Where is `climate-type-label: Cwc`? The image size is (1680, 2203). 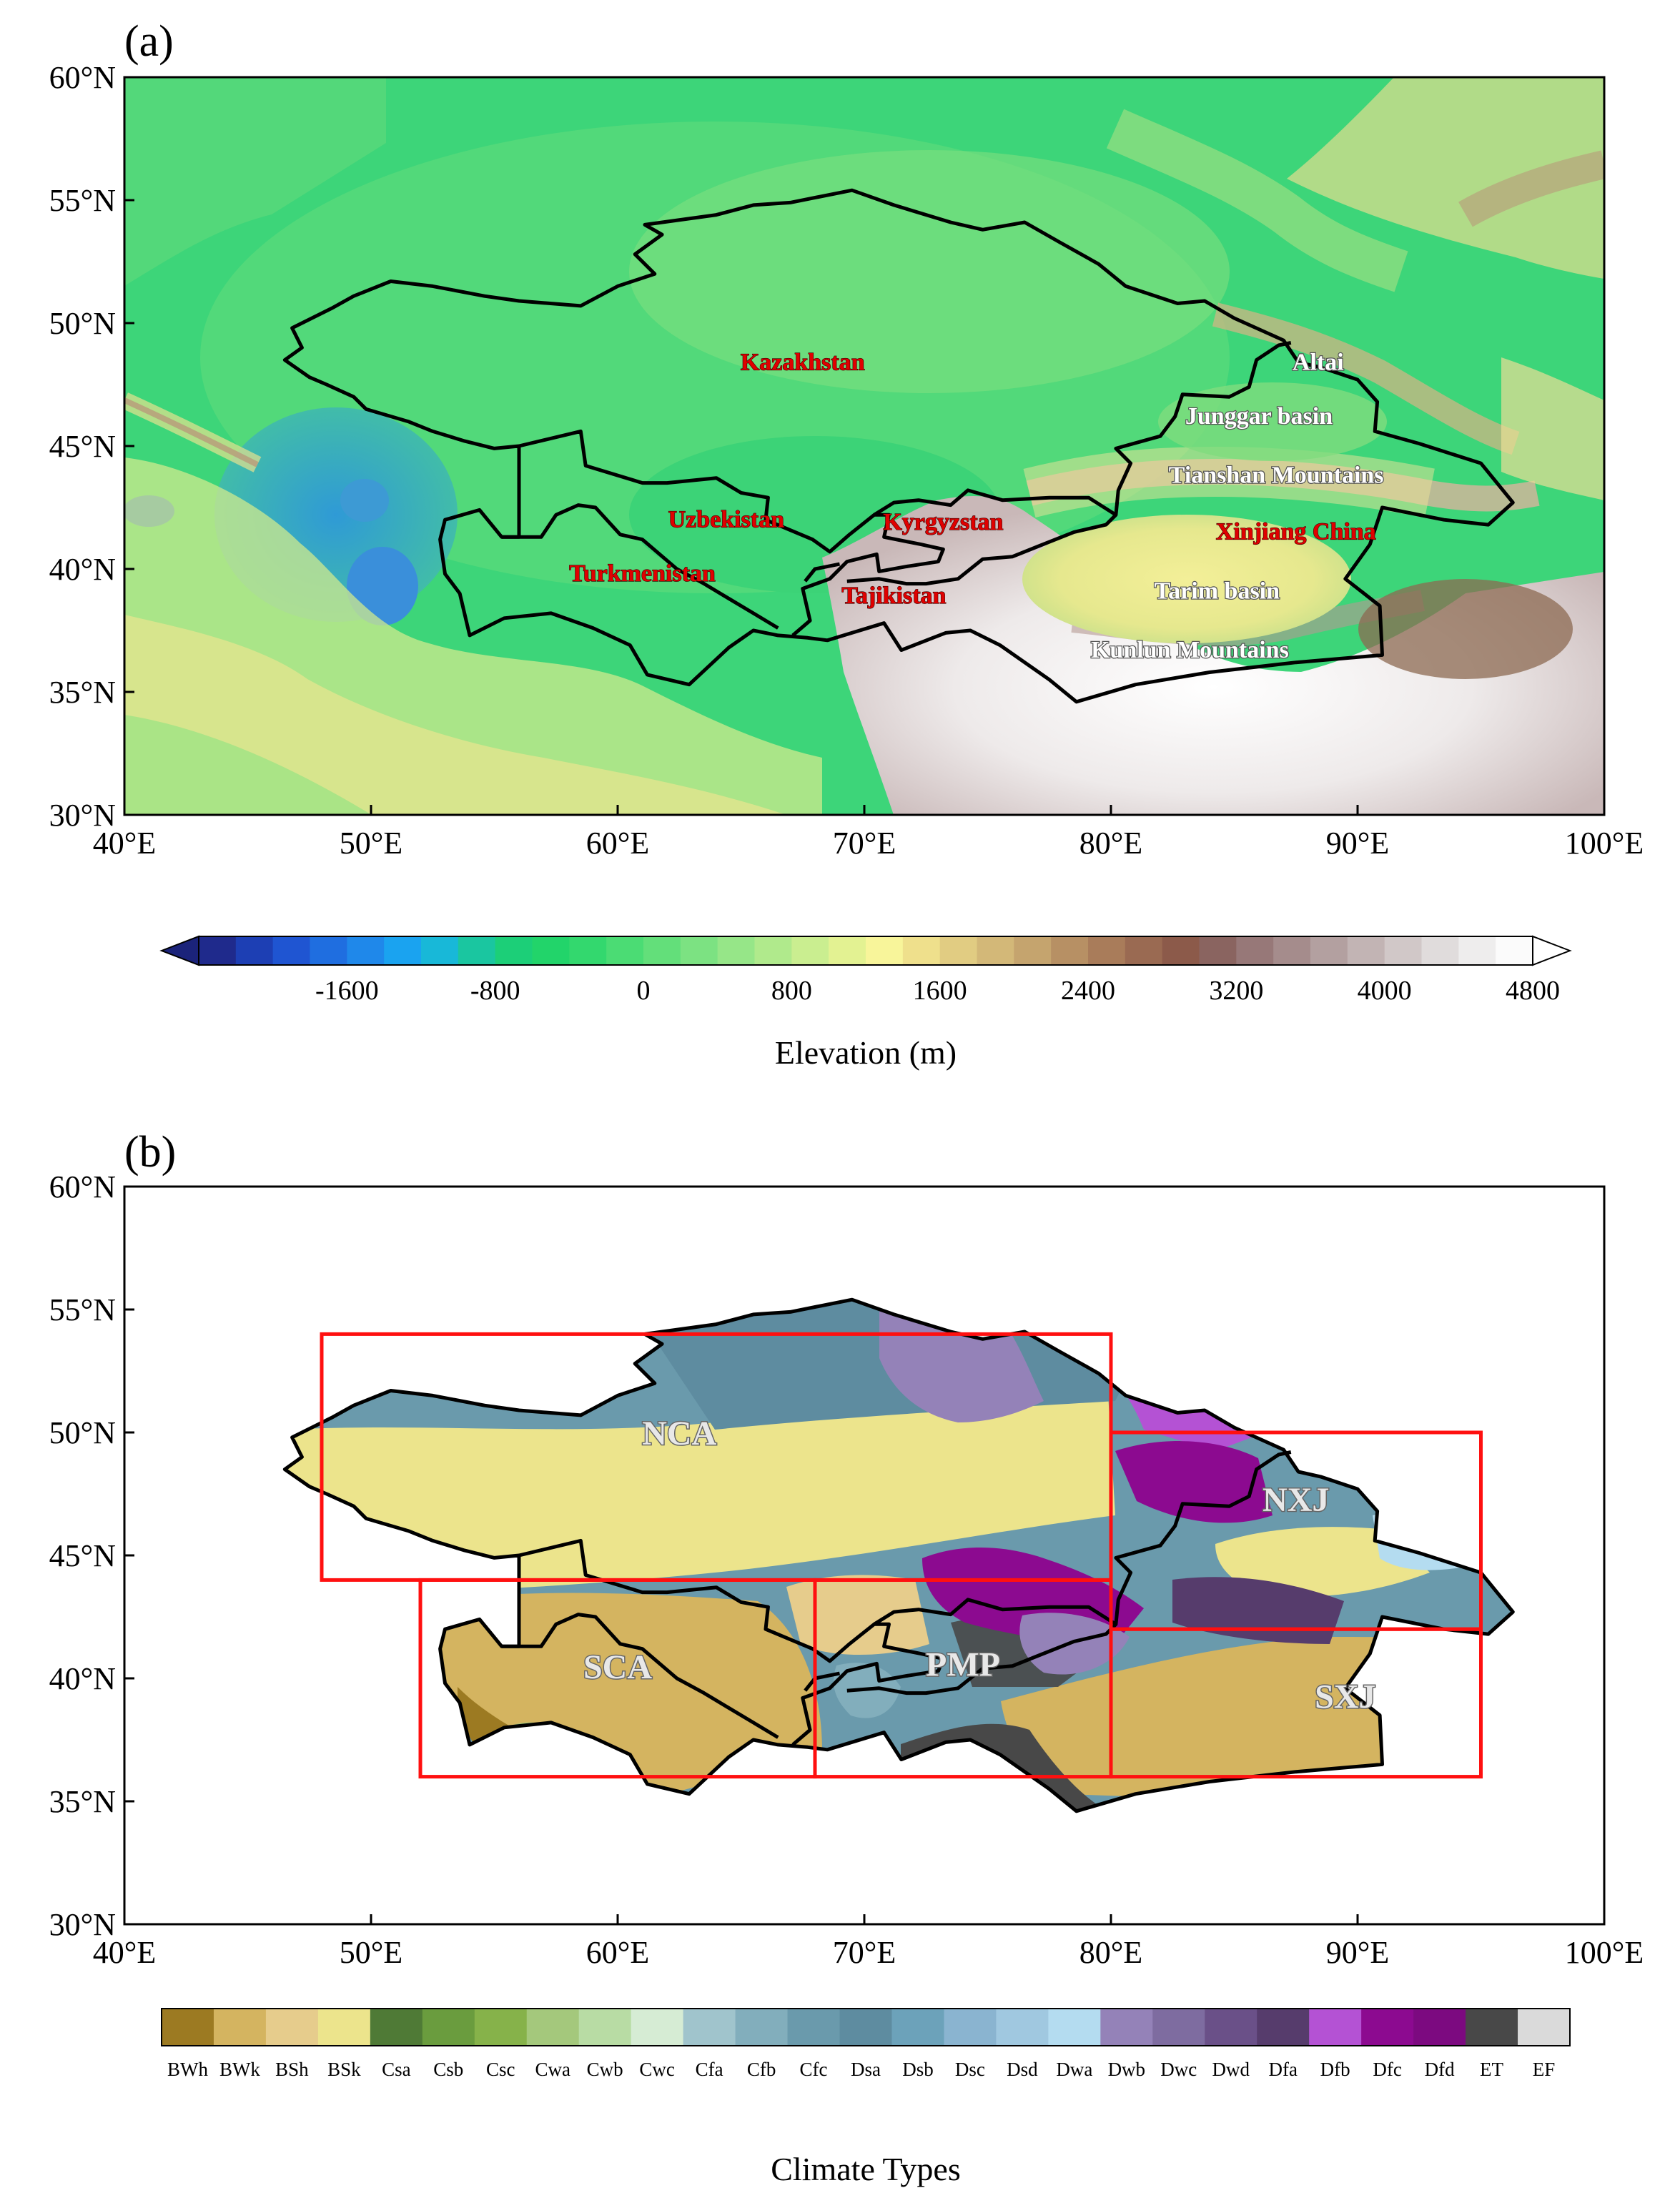 climate-type-label: Cwc is located at coordinates (657, 2069).